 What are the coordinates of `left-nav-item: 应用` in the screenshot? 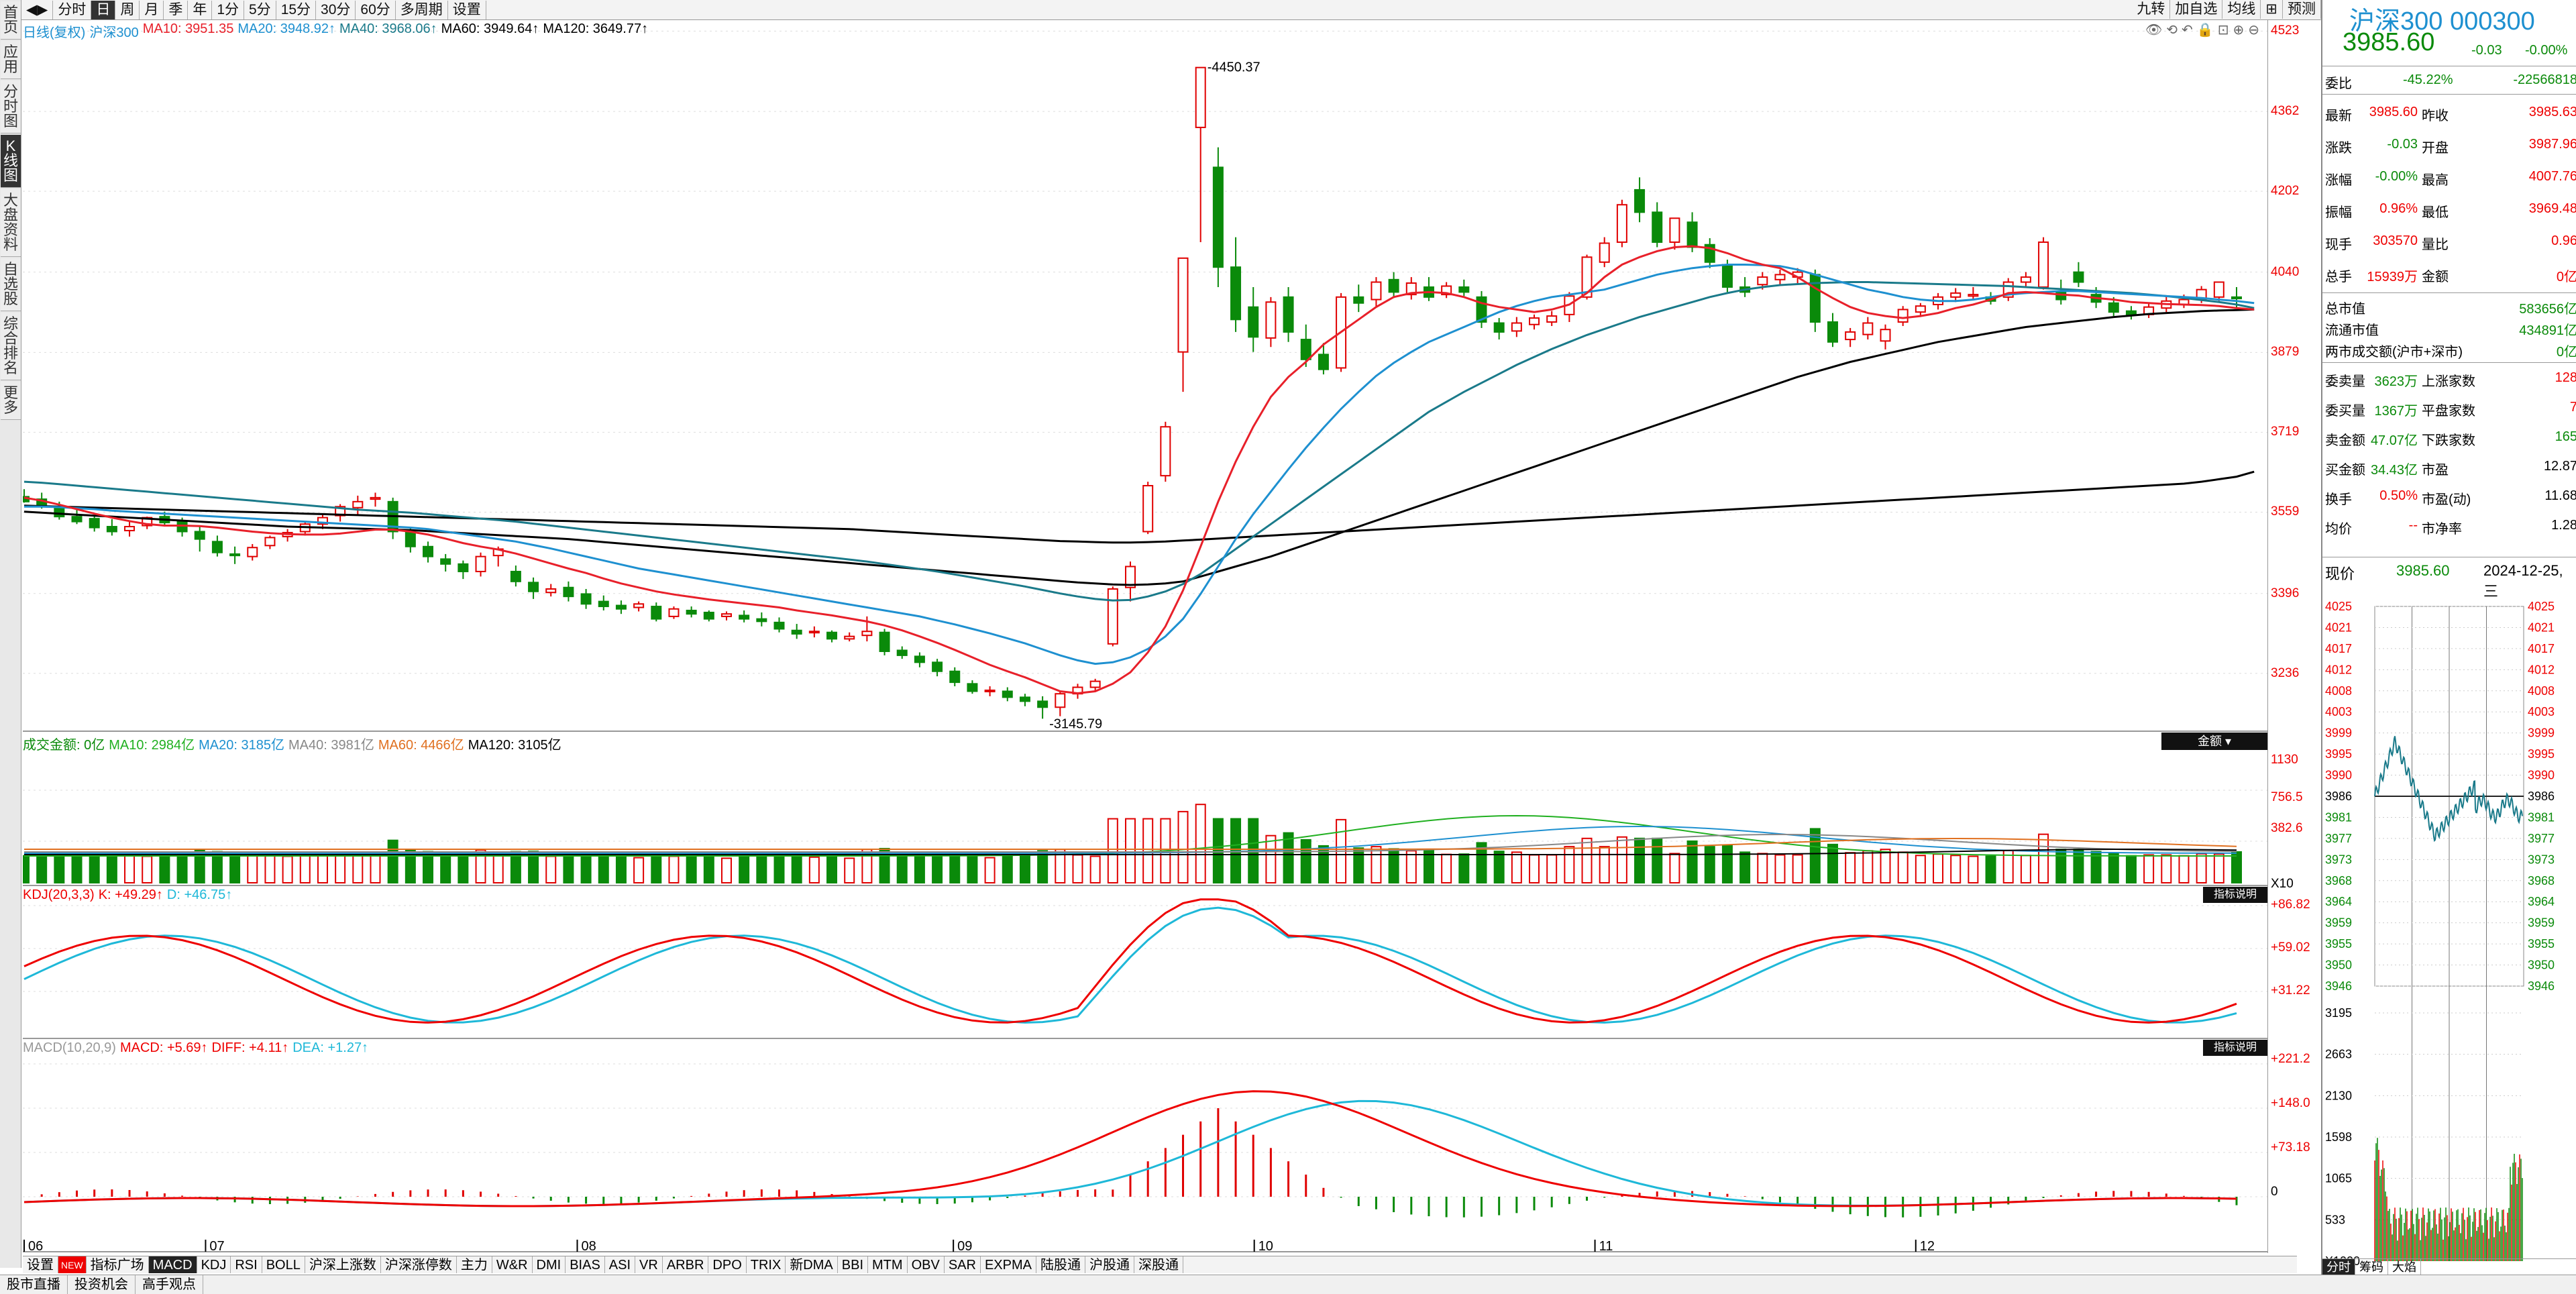 It's located at (11, 60).